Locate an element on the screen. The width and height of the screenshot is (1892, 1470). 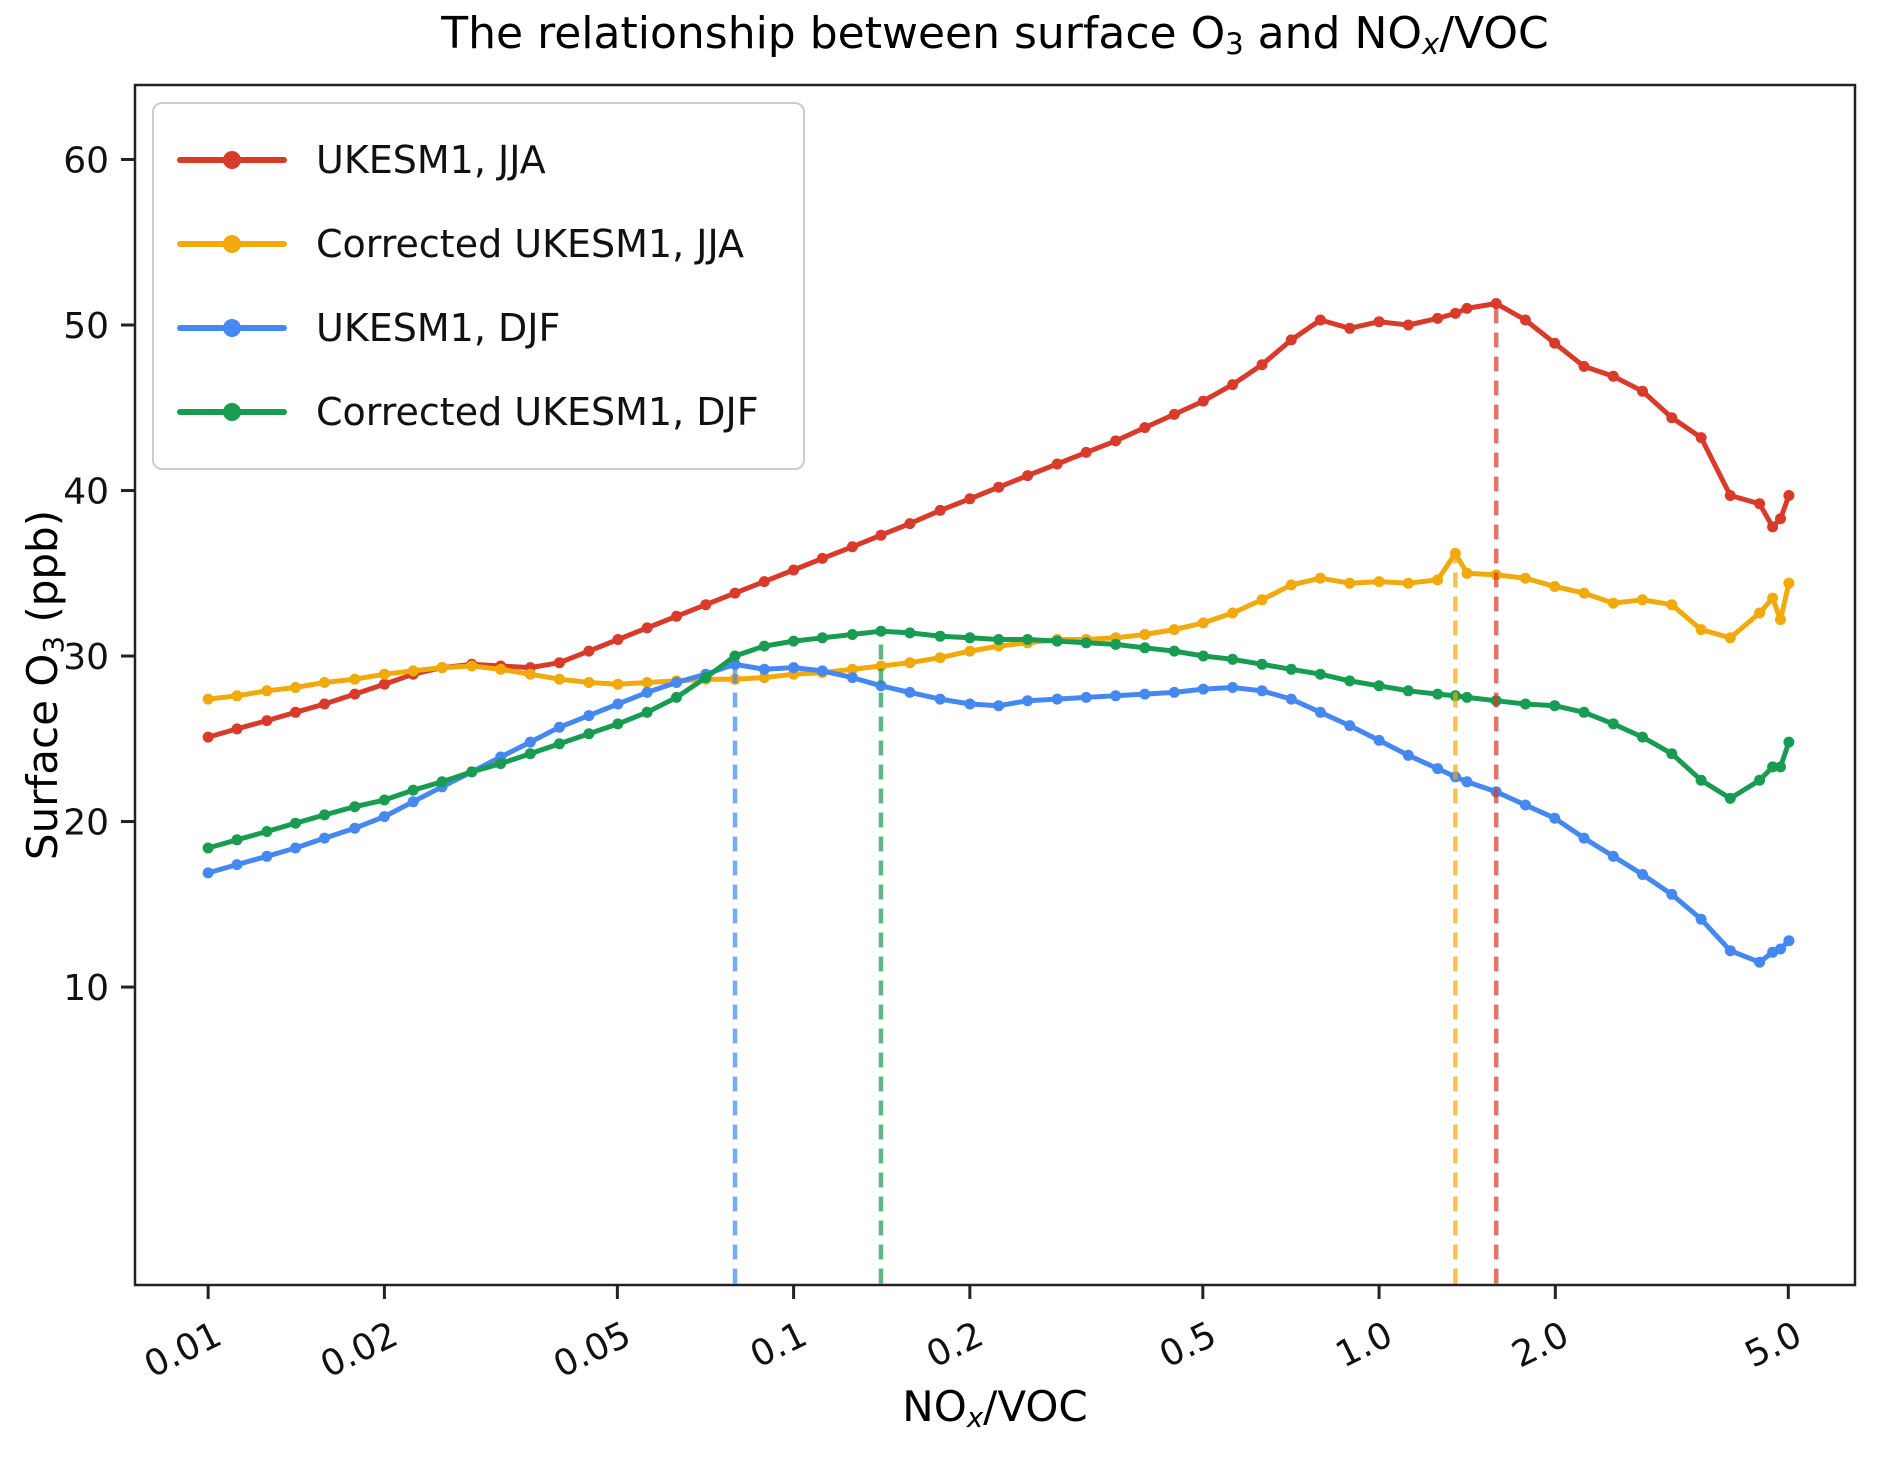
text-part: Surface O is located at coordinates (43, 757).